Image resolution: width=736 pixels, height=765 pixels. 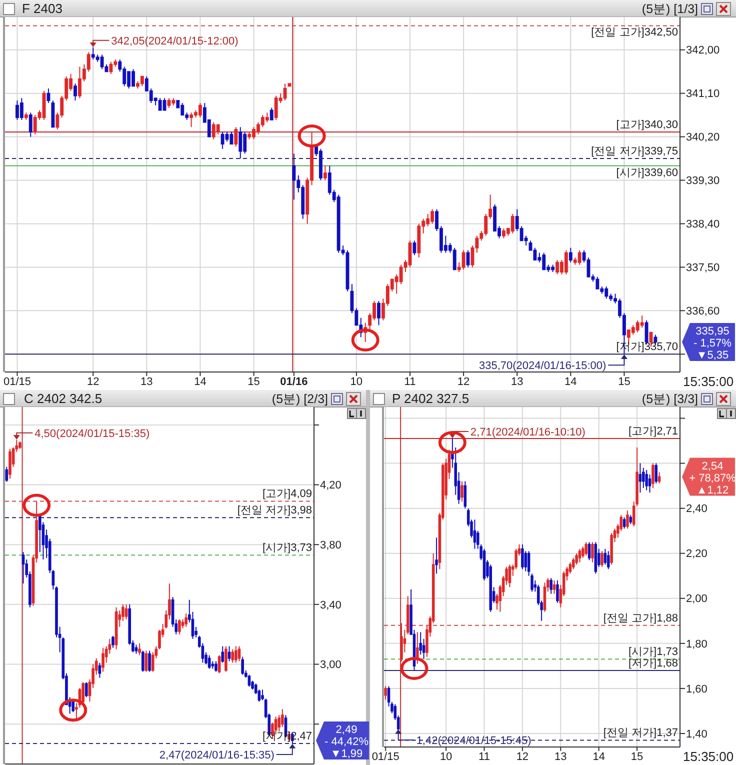 What do you see at coordinates (703, 138) in the screenshot?
I see `y-tick-label: 340,20` at bounding box center [703, 138].